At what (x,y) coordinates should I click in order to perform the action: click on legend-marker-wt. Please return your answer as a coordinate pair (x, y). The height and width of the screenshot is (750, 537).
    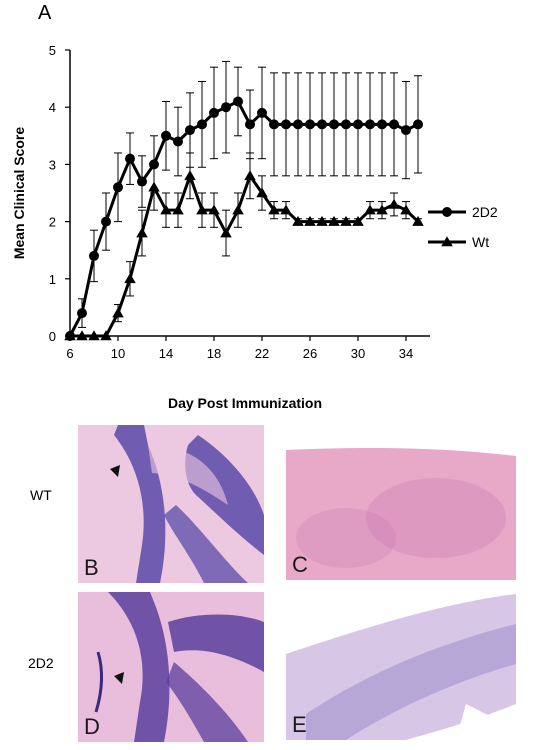
    Looking at the image, I should click on (447, 241).